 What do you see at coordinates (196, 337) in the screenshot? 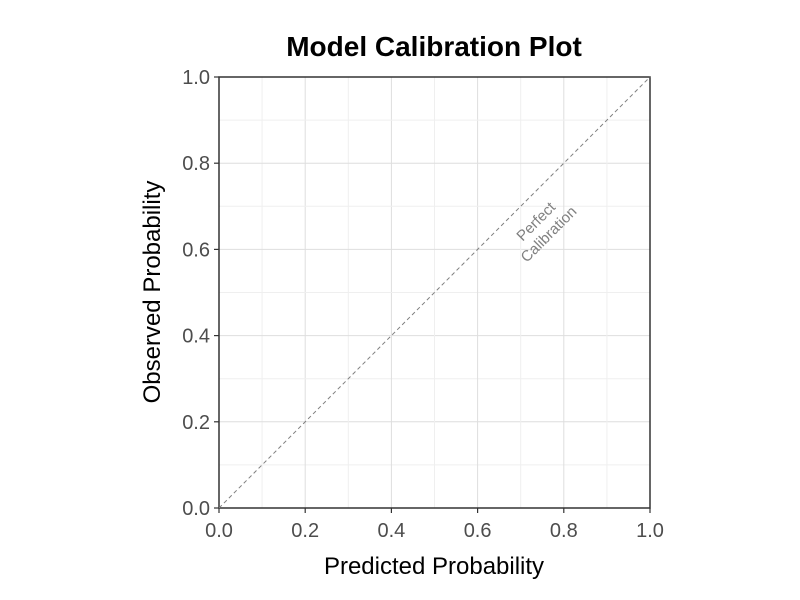
I see `y-tick-label: 0.4` at bounding box center [196, 337].